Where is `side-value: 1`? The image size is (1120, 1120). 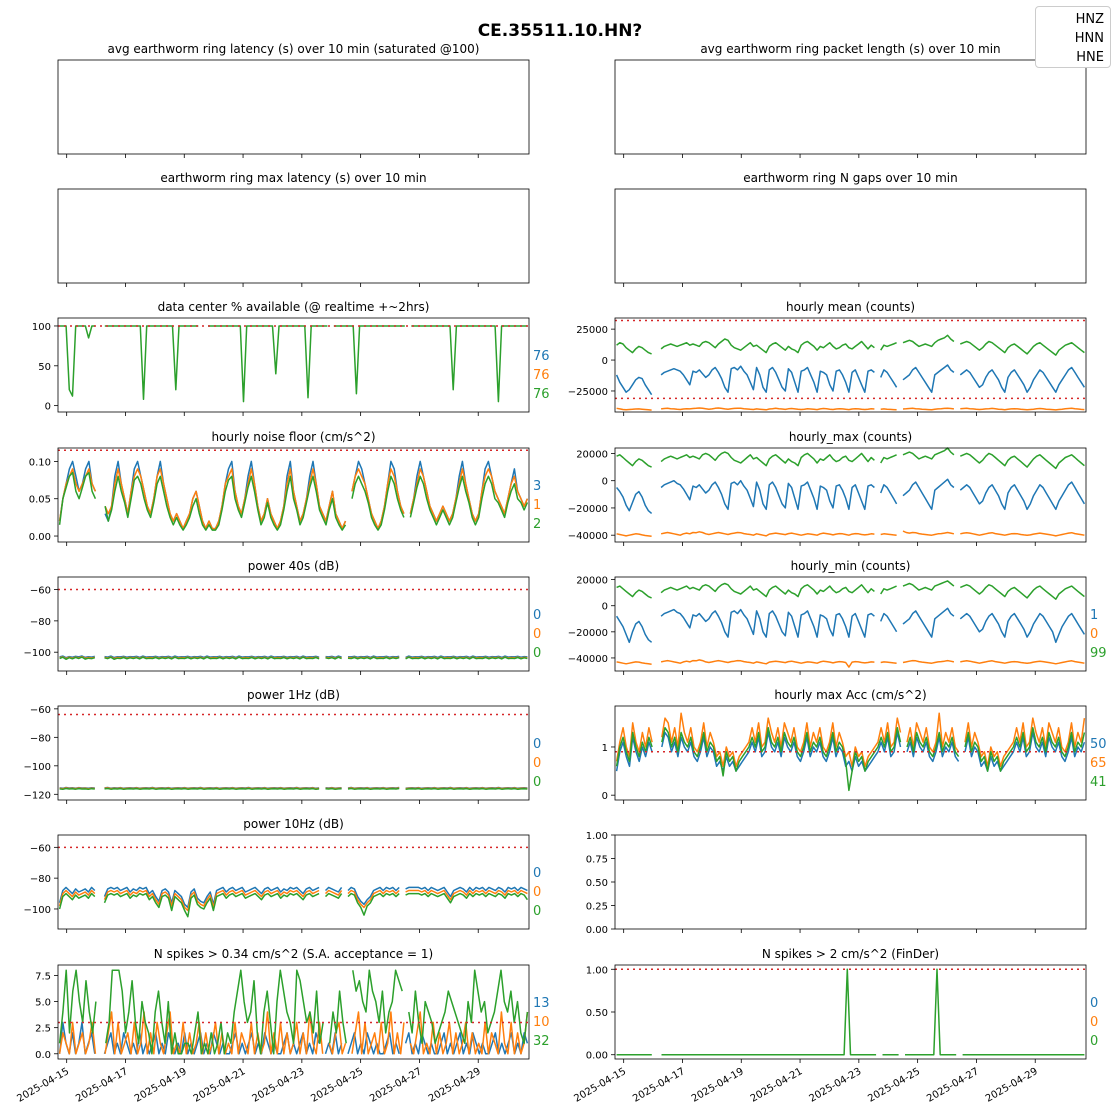 side-value: 1 is located at coordinates (537, 505).